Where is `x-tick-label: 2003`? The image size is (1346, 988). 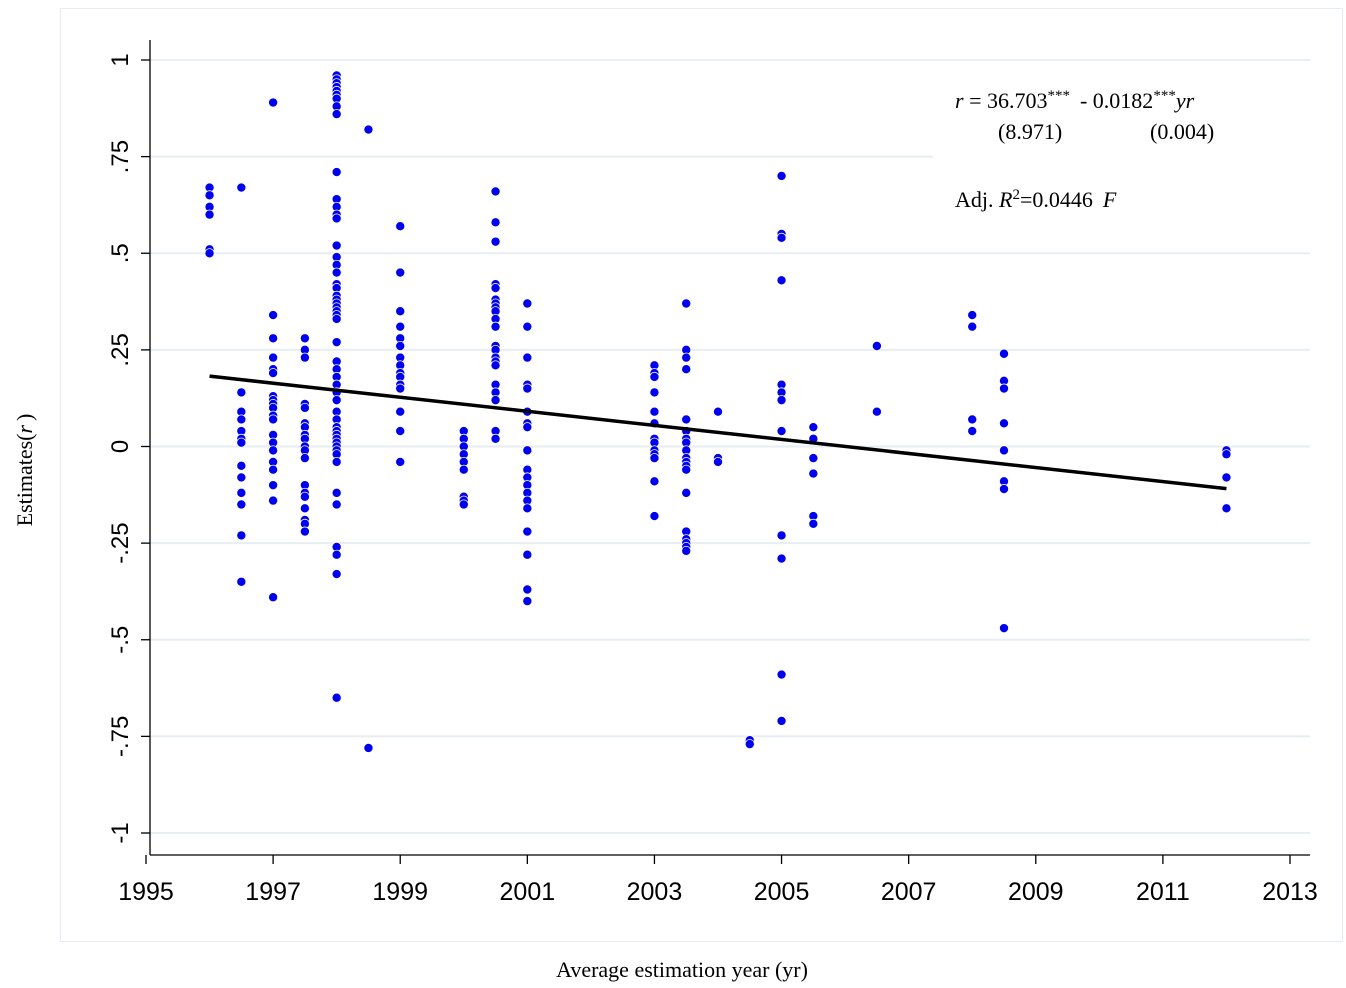 x-tick-label: 2003 is located at coordinates (655, 892).